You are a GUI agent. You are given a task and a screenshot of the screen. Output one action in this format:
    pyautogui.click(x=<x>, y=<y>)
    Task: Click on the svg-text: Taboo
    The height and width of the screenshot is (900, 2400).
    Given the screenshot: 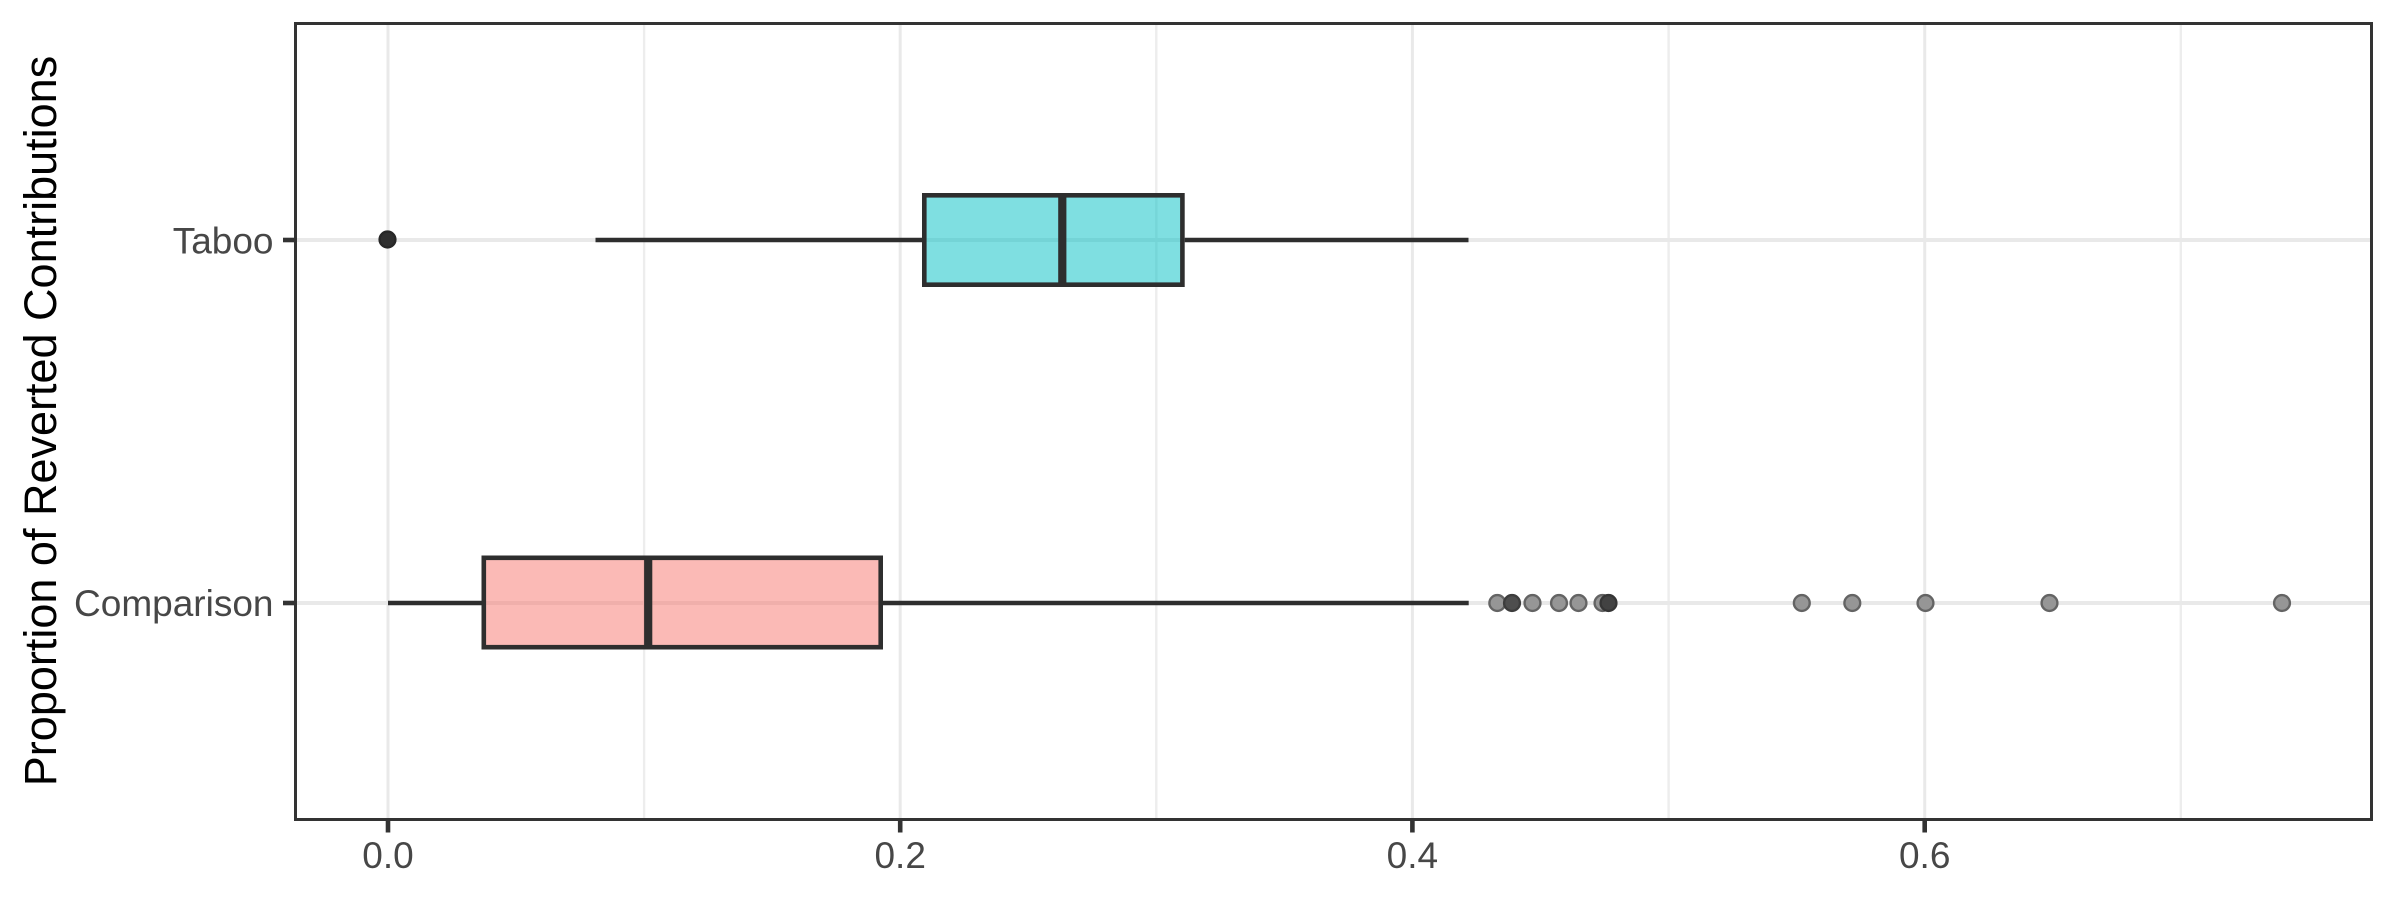 What is the action you would take?
    pyautogui.click(x=223, y=240)
    